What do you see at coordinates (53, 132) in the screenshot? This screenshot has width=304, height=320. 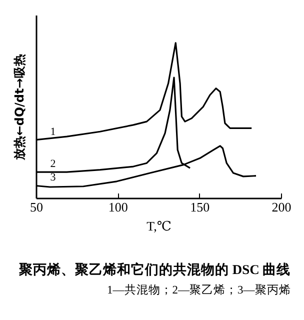 I see `series-label: 1` at bounding box center [53, 132].